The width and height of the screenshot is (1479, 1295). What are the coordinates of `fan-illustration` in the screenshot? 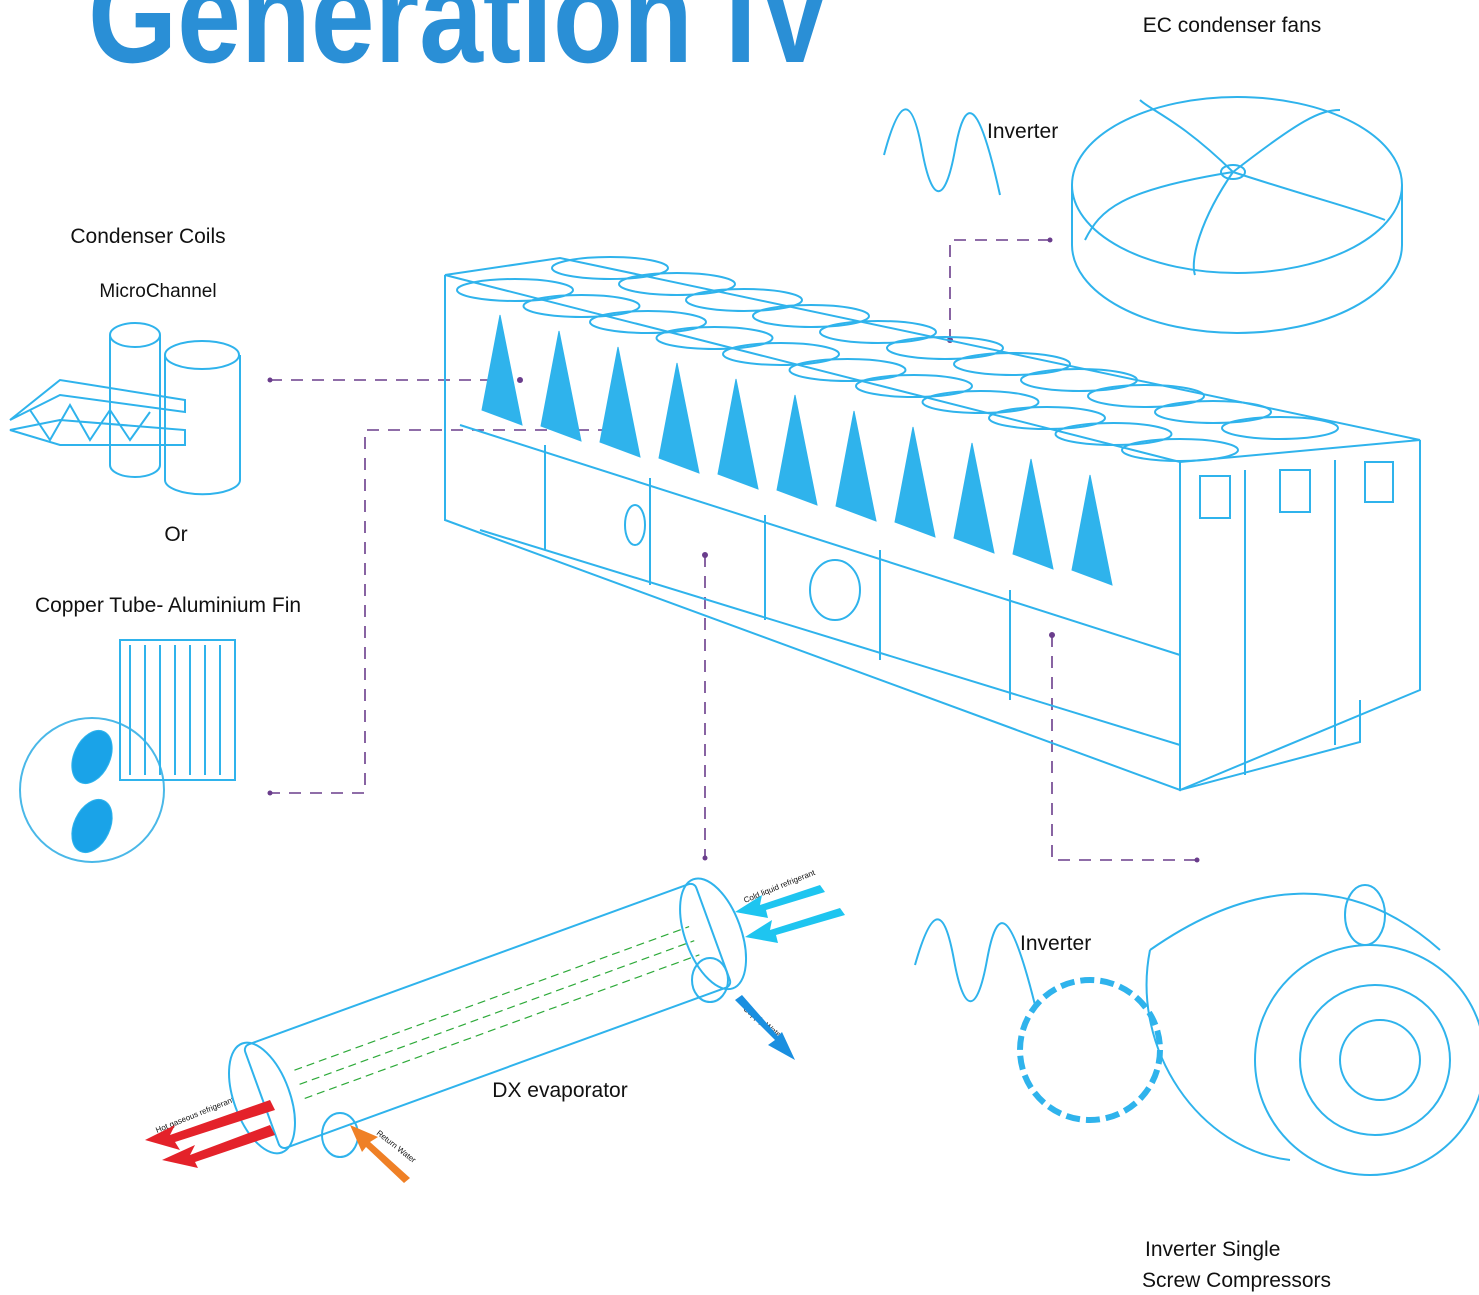 It's located at (1237, 215).